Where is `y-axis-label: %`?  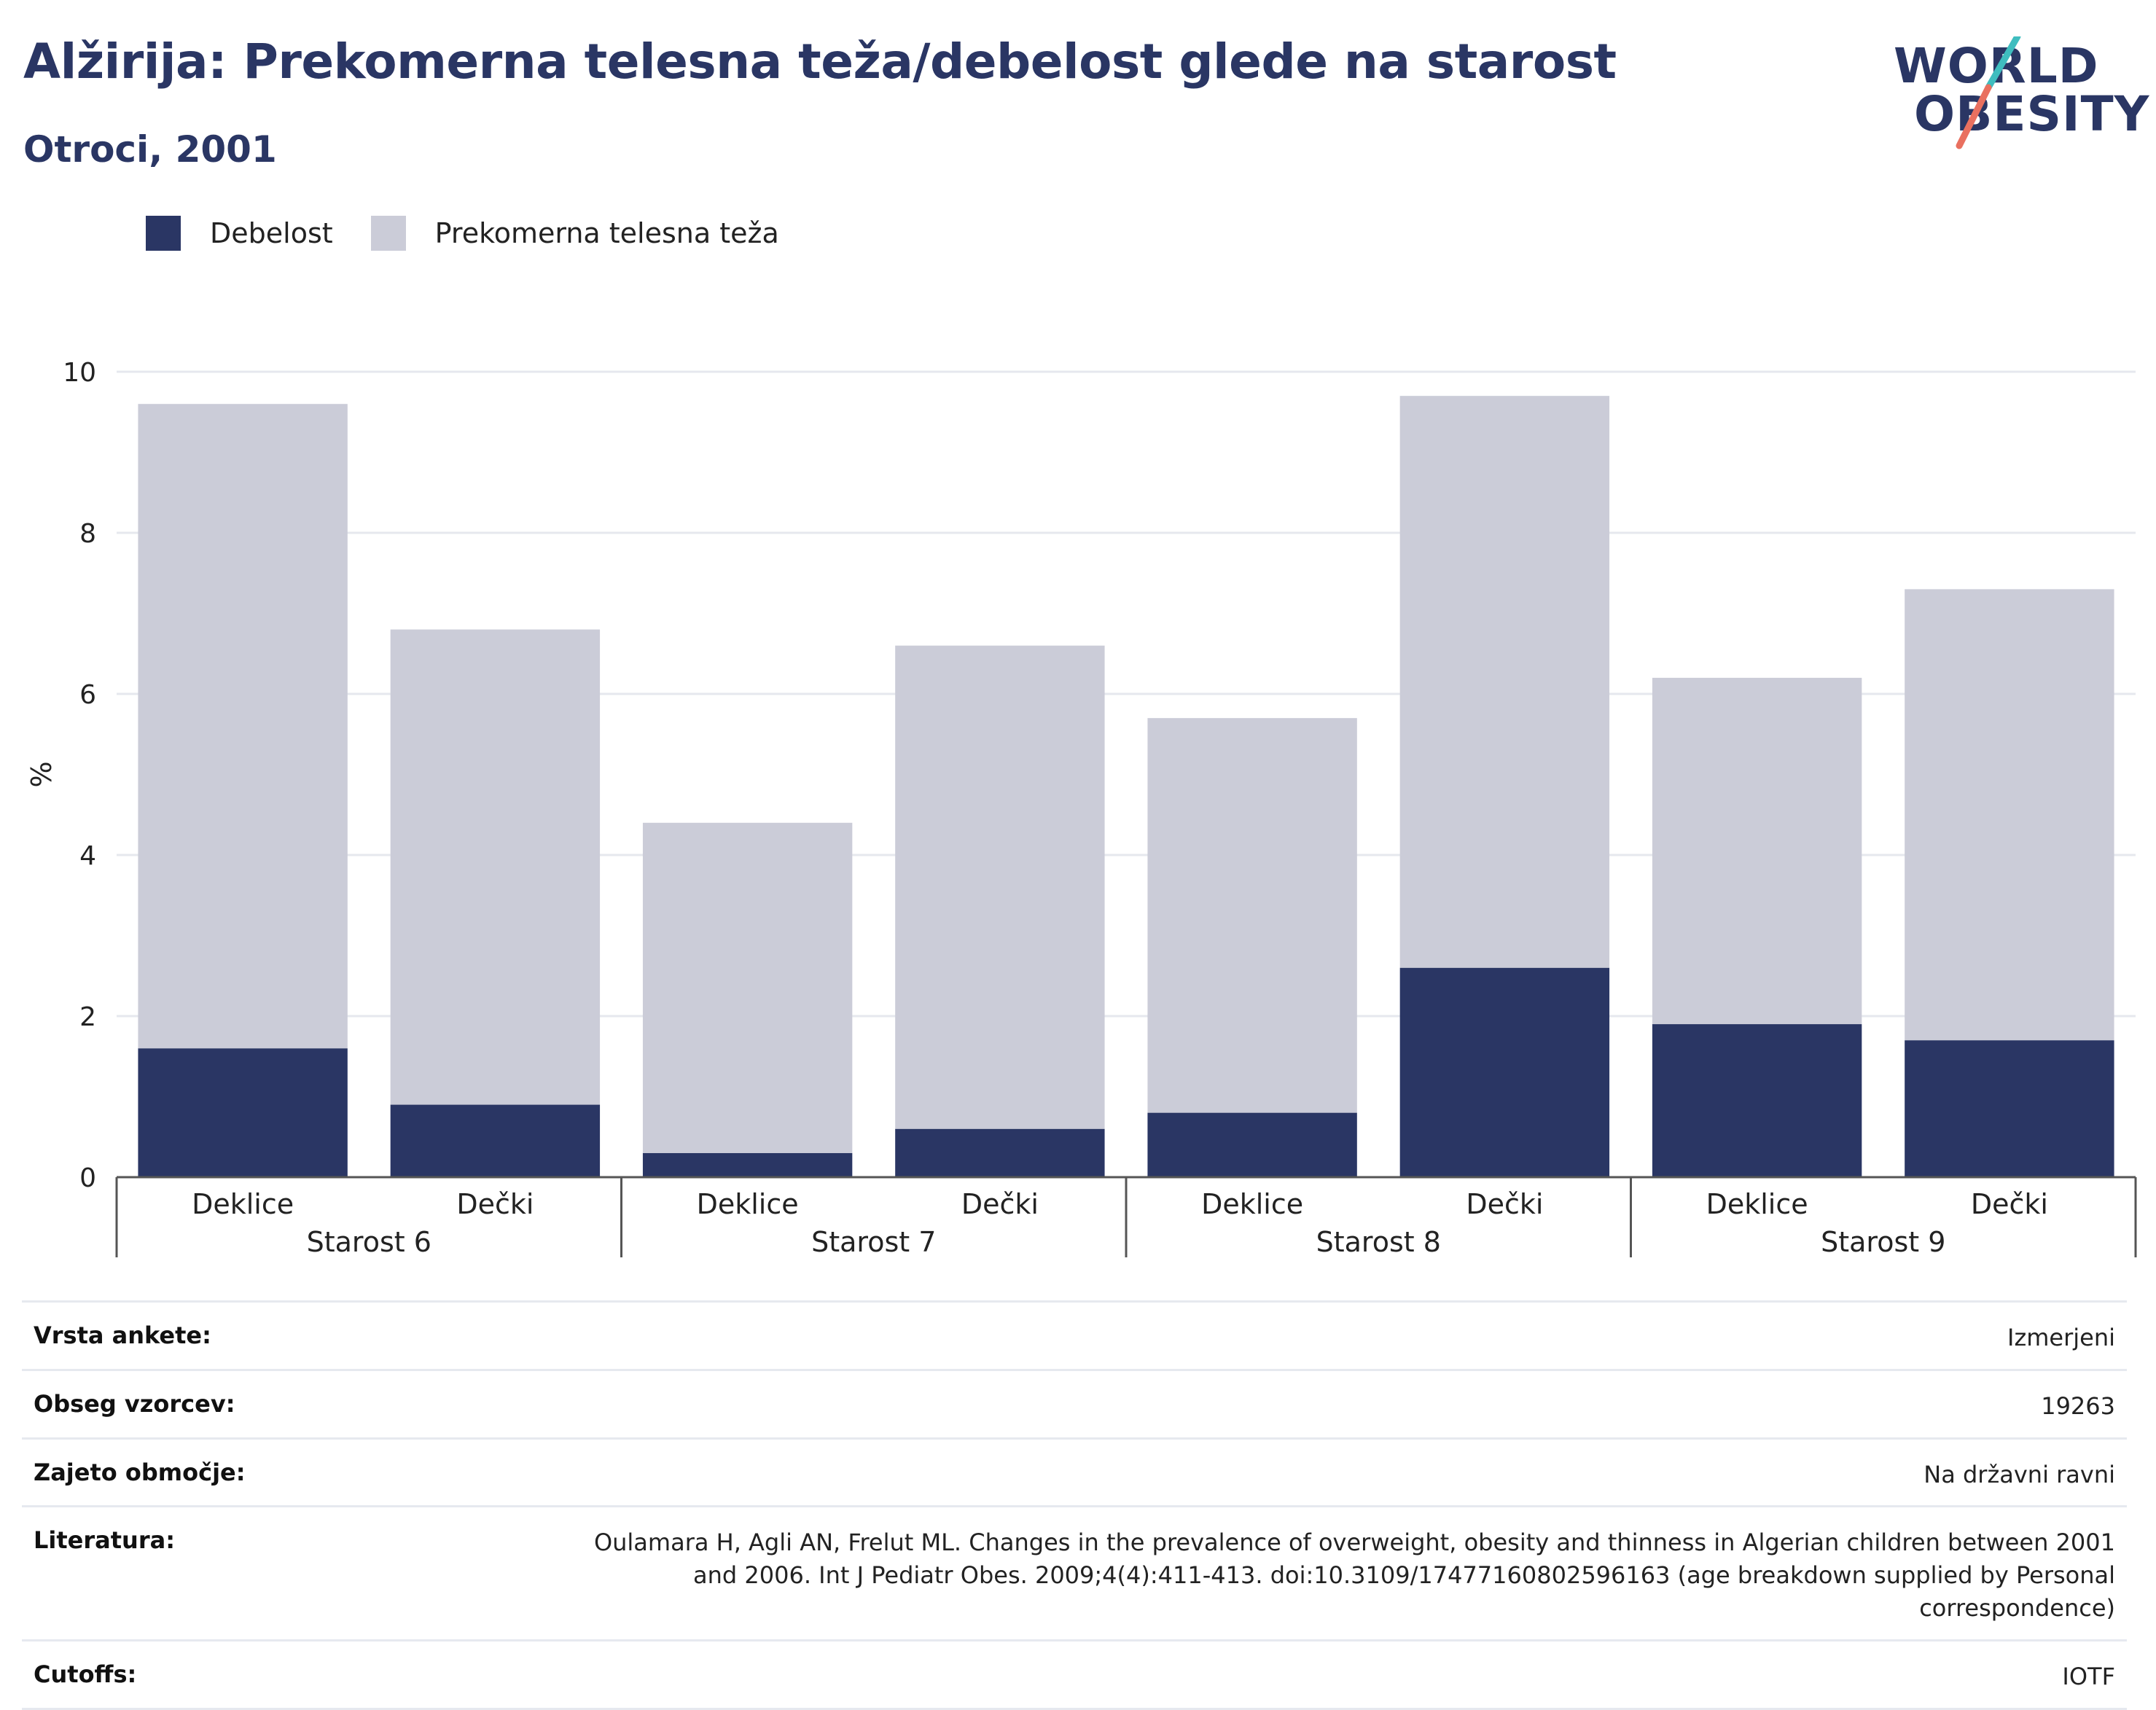 y-axis-label: % is located at coordinates (42, 774).